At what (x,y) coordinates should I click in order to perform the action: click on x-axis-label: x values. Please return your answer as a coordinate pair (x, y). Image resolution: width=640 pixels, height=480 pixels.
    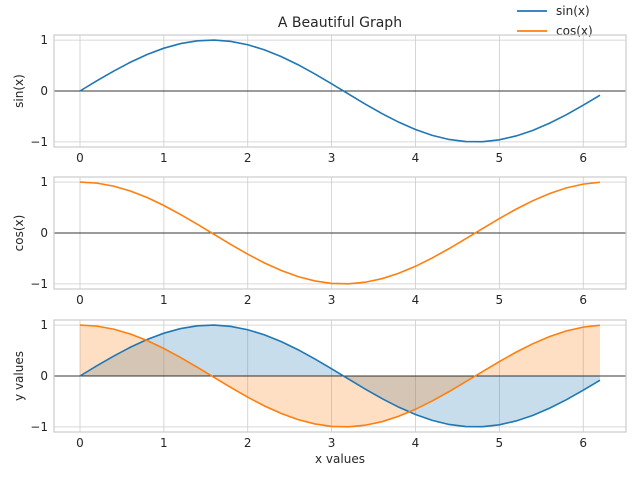
    Looking at the image, I should click on (340, 459).